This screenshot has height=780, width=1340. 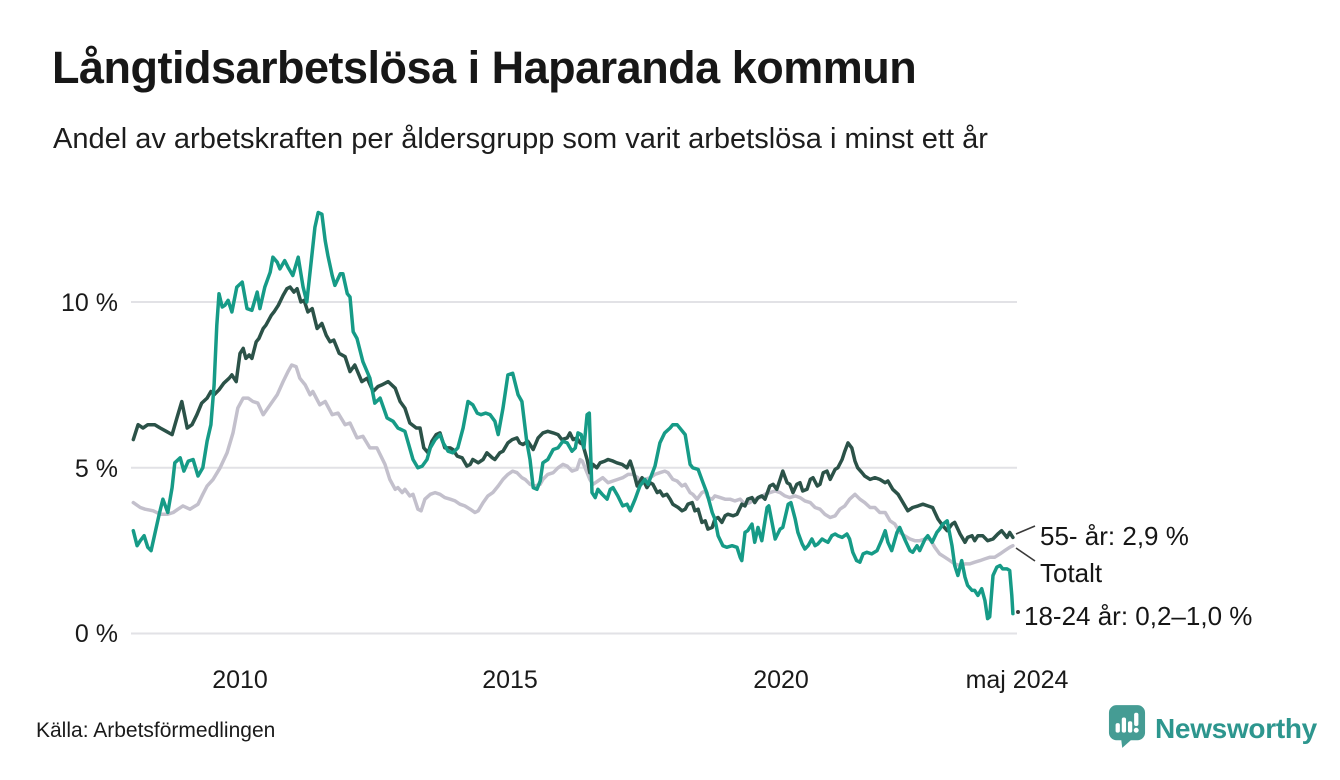 What do you see at coordinates (1236, 728) in the screenshot?
I see `newsworthy-wordmark: Newsworthy` at bounding box center [1236, 728].